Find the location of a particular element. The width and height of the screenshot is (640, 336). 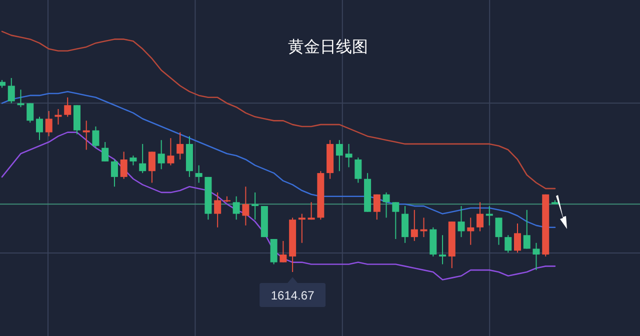

callout-label: 1614.67 is located at coordinates (293, 292).